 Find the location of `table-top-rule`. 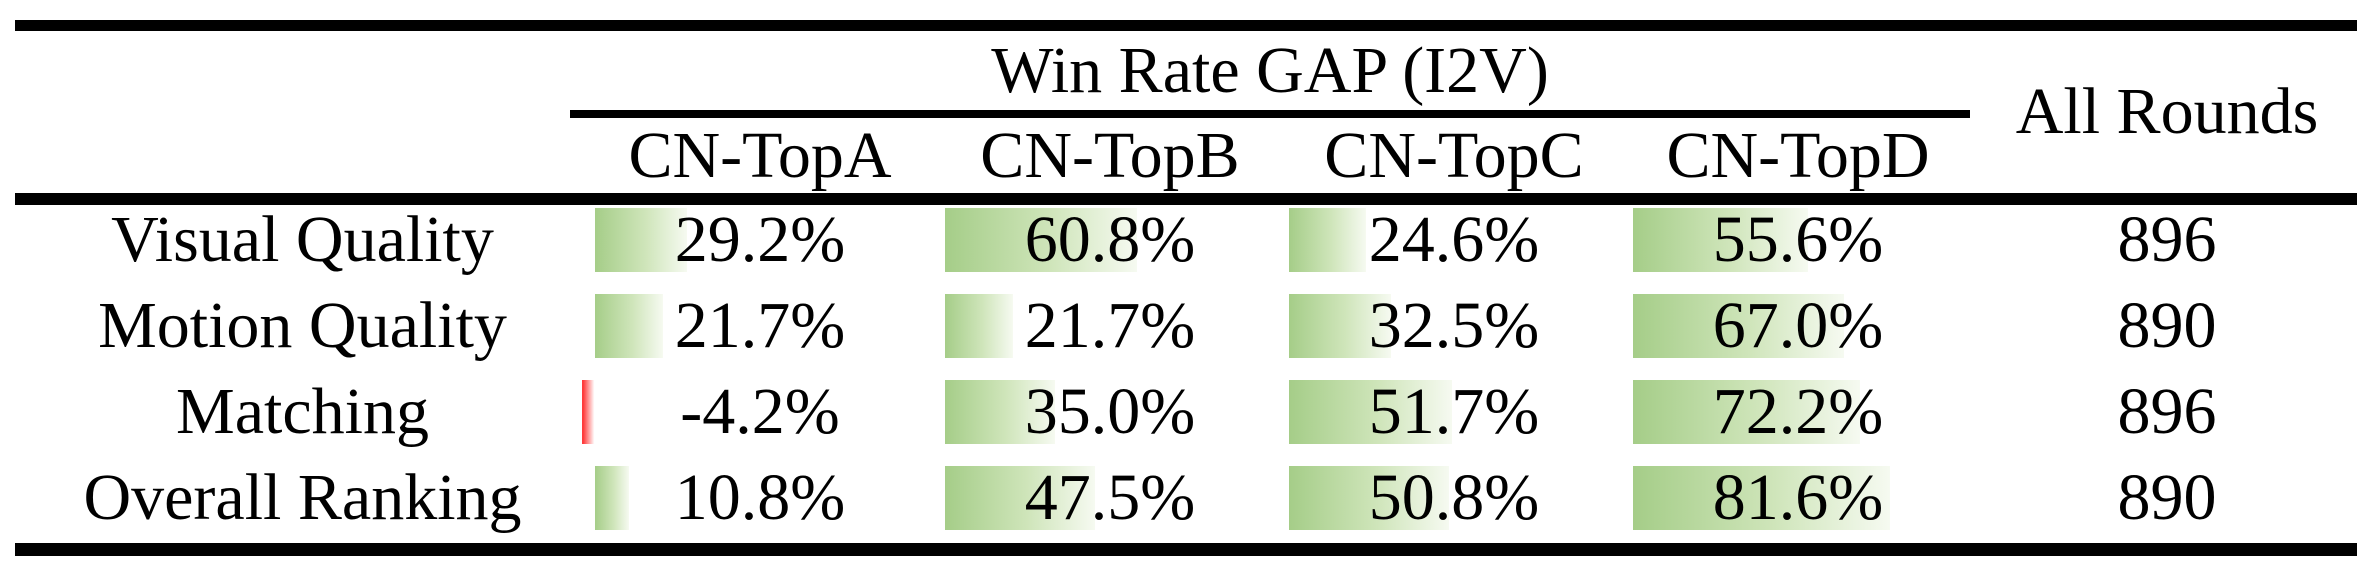

table-top-rule is located at coordinates (1186, 25).